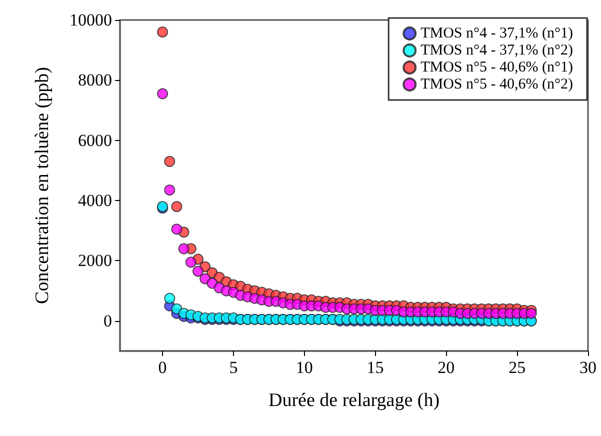 Image resolution: width=601 pixels, height=436 pixels. I want to click on y-tick-label: 10000, so click(91, 20).